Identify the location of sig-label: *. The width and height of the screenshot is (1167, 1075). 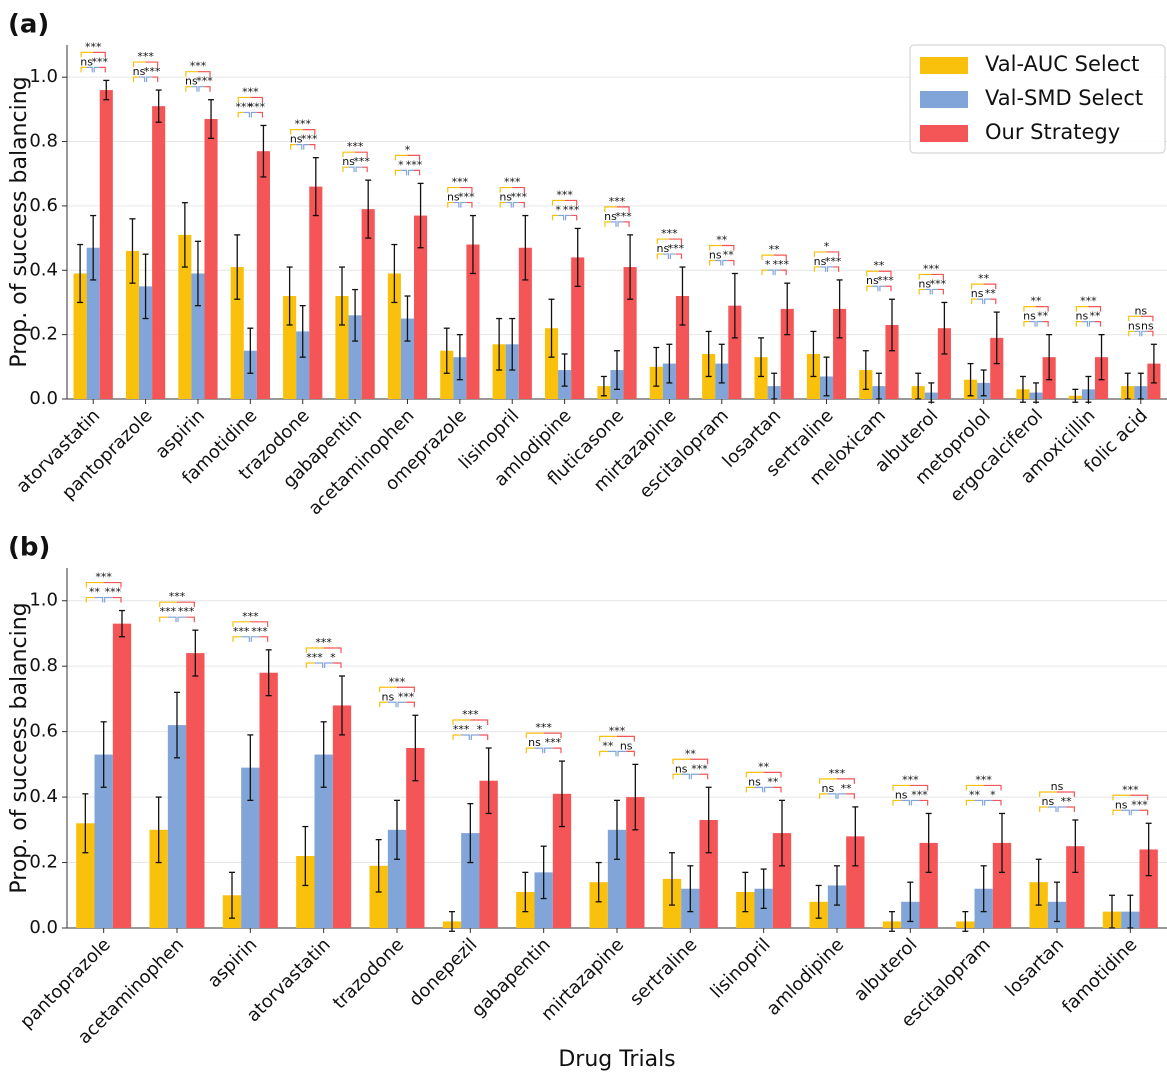
(993, 794).